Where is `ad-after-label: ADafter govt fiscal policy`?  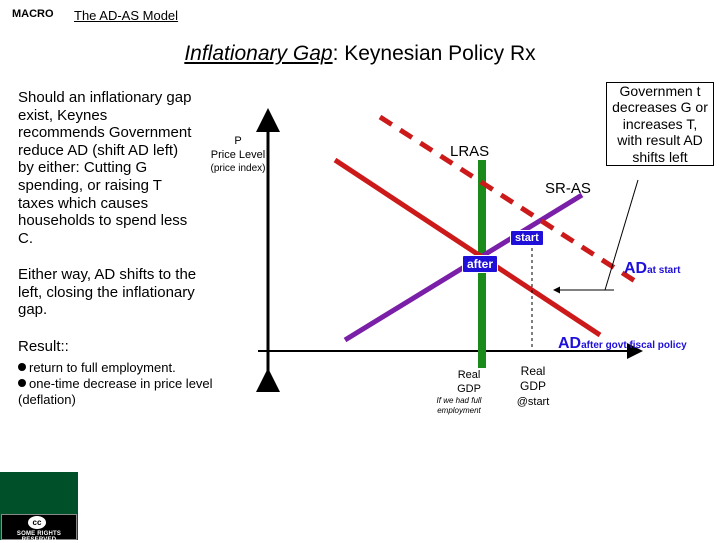
ad-after-label: ADafter govt fiscal policy is located at coordinates (622, 344).